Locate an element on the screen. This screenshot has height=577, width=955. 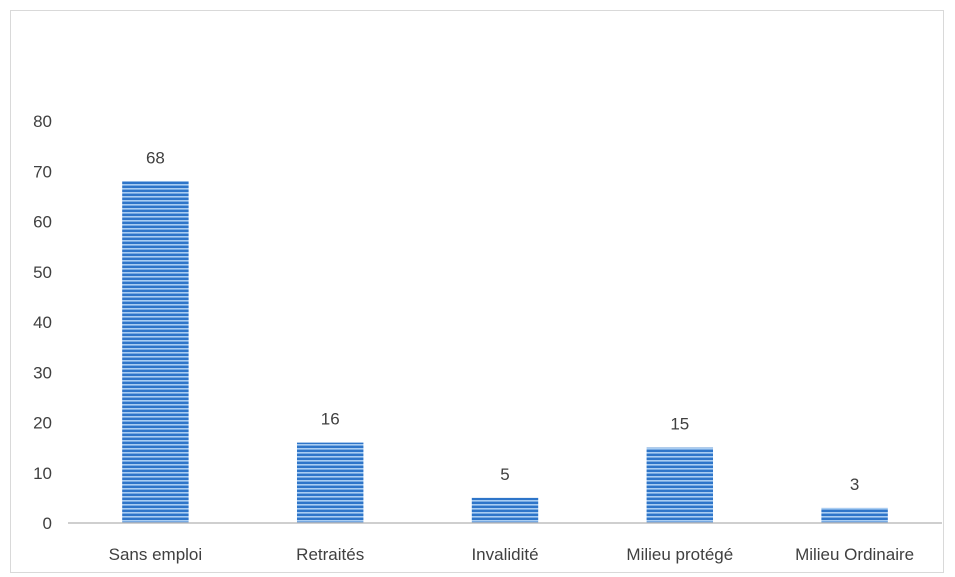
data-label: 68 is located at coordinates (155, 157).